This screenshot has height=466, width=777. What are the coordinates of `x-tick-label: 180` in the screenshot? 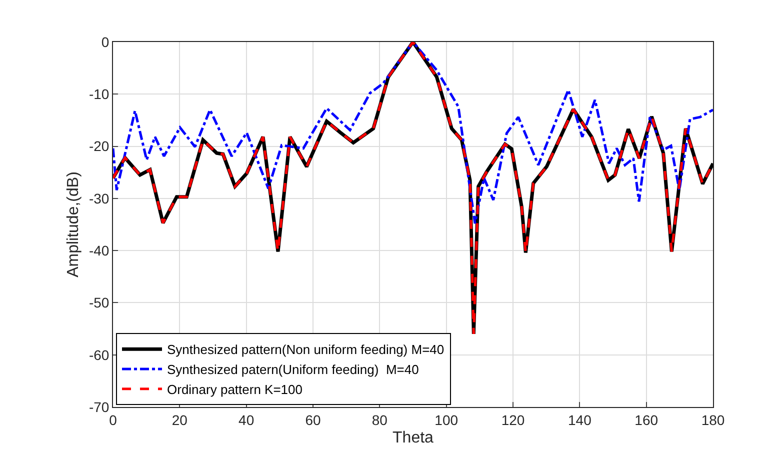 It's located at (713, 420).